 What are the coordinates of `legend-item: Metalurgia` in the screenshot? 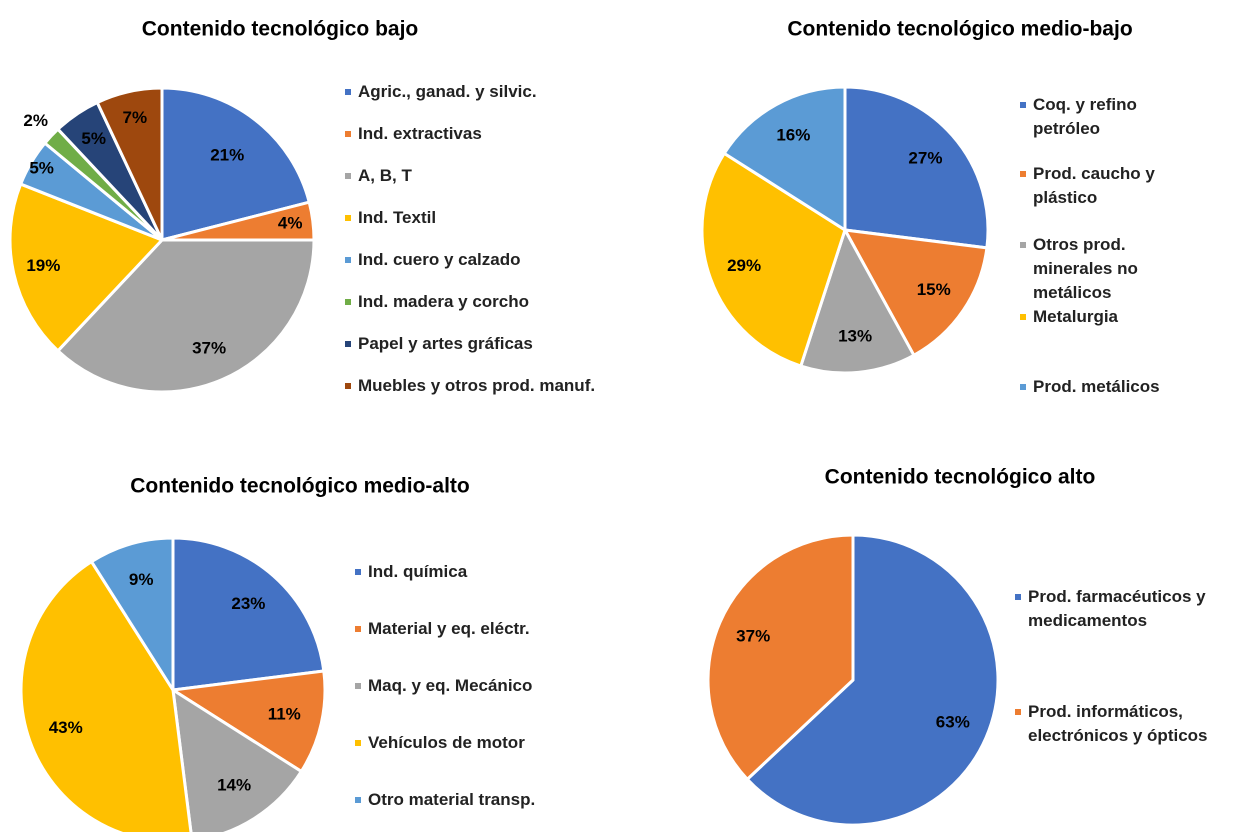 It's located at (1111, 317).